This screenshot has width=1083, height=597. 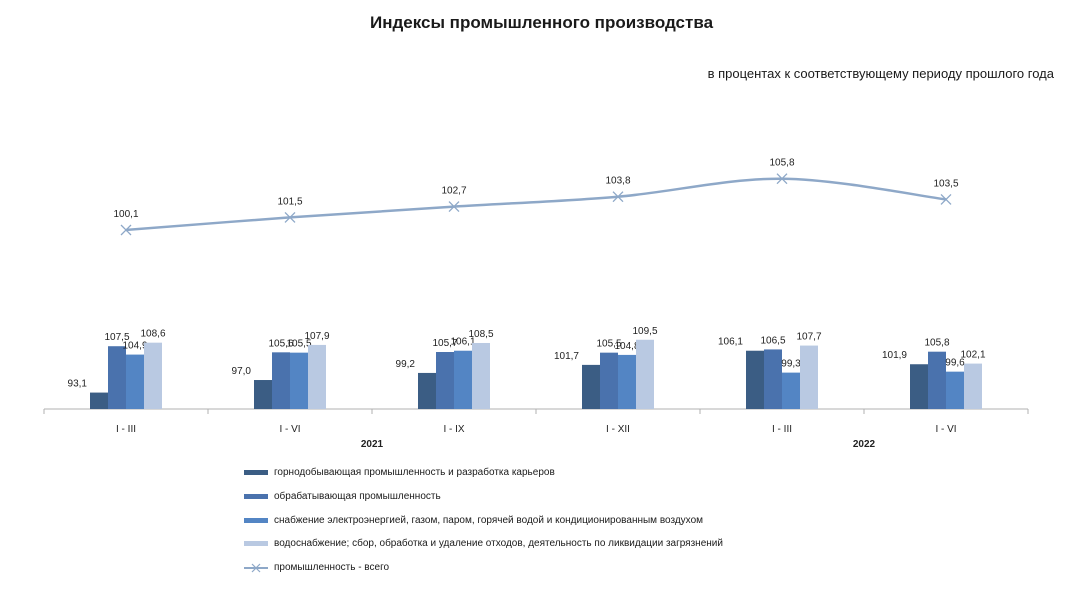 I want to click on legend-item-industry-total: промышленность - всего, so click(x=483, y=568).